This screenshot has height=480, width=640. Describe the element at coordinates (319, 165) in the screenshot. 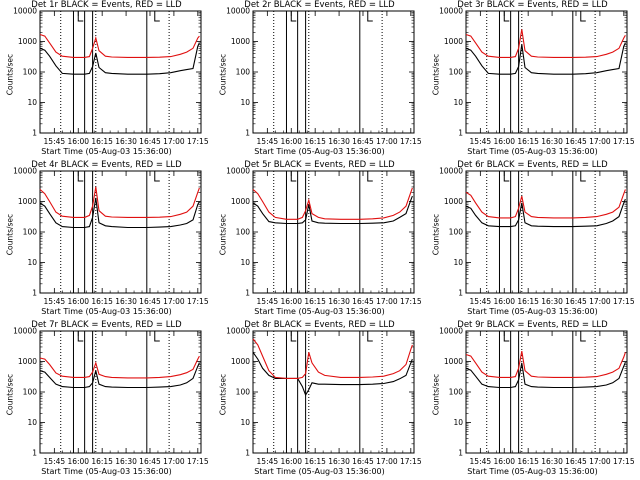

I see `panel-title: Det 5r BLACK = Events, RED = LLD` at that location.